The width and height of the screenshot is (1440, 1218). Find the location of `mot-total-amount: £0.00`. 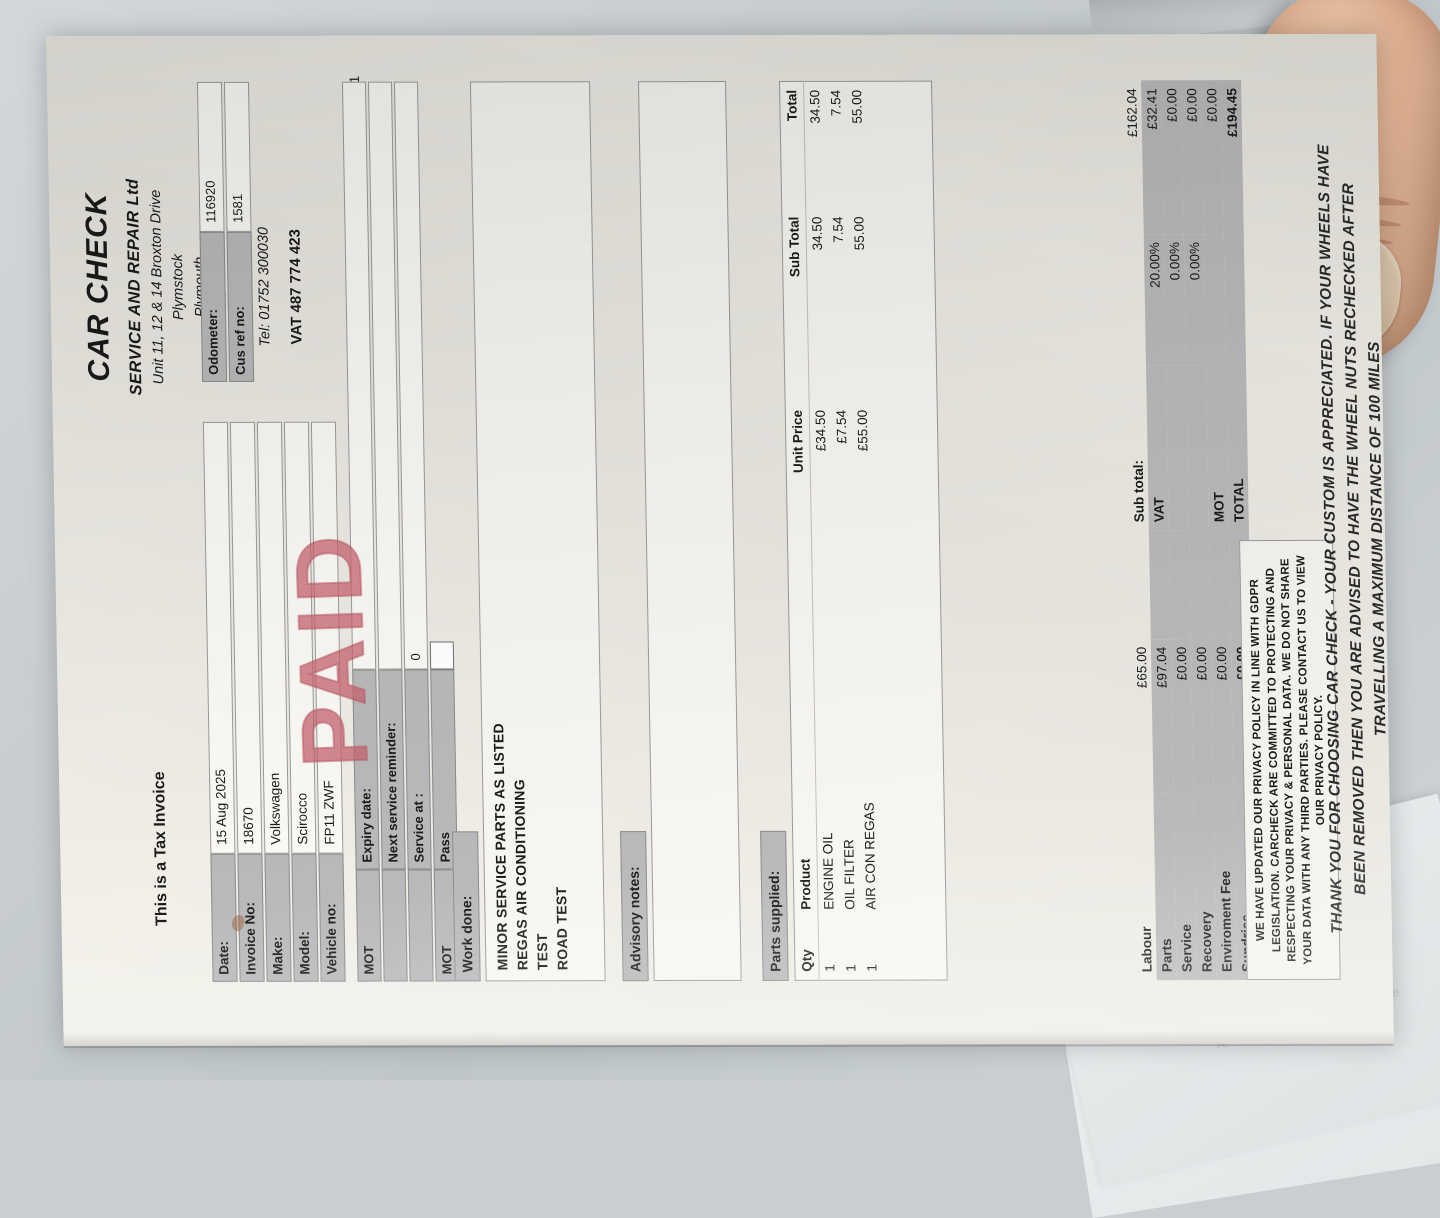

mot-total-amount: £0.00 is located at coordinates (1212, 157).